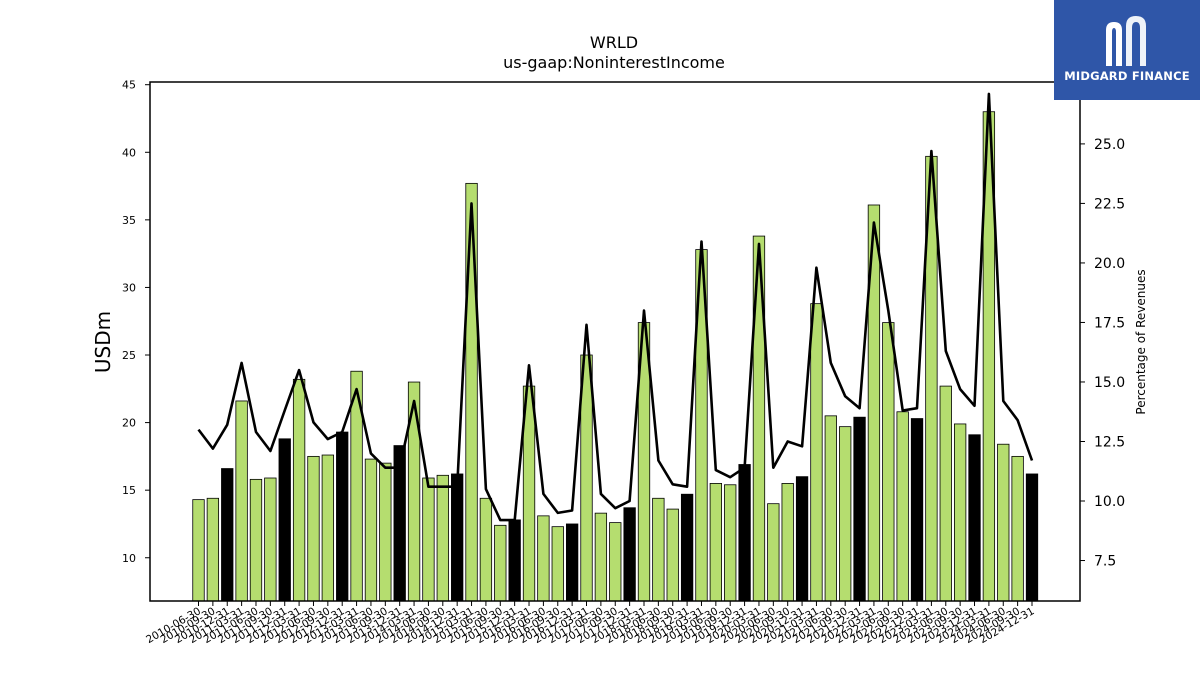  I want to click on y2-tick-label: 12.5, so click(1109, 442).